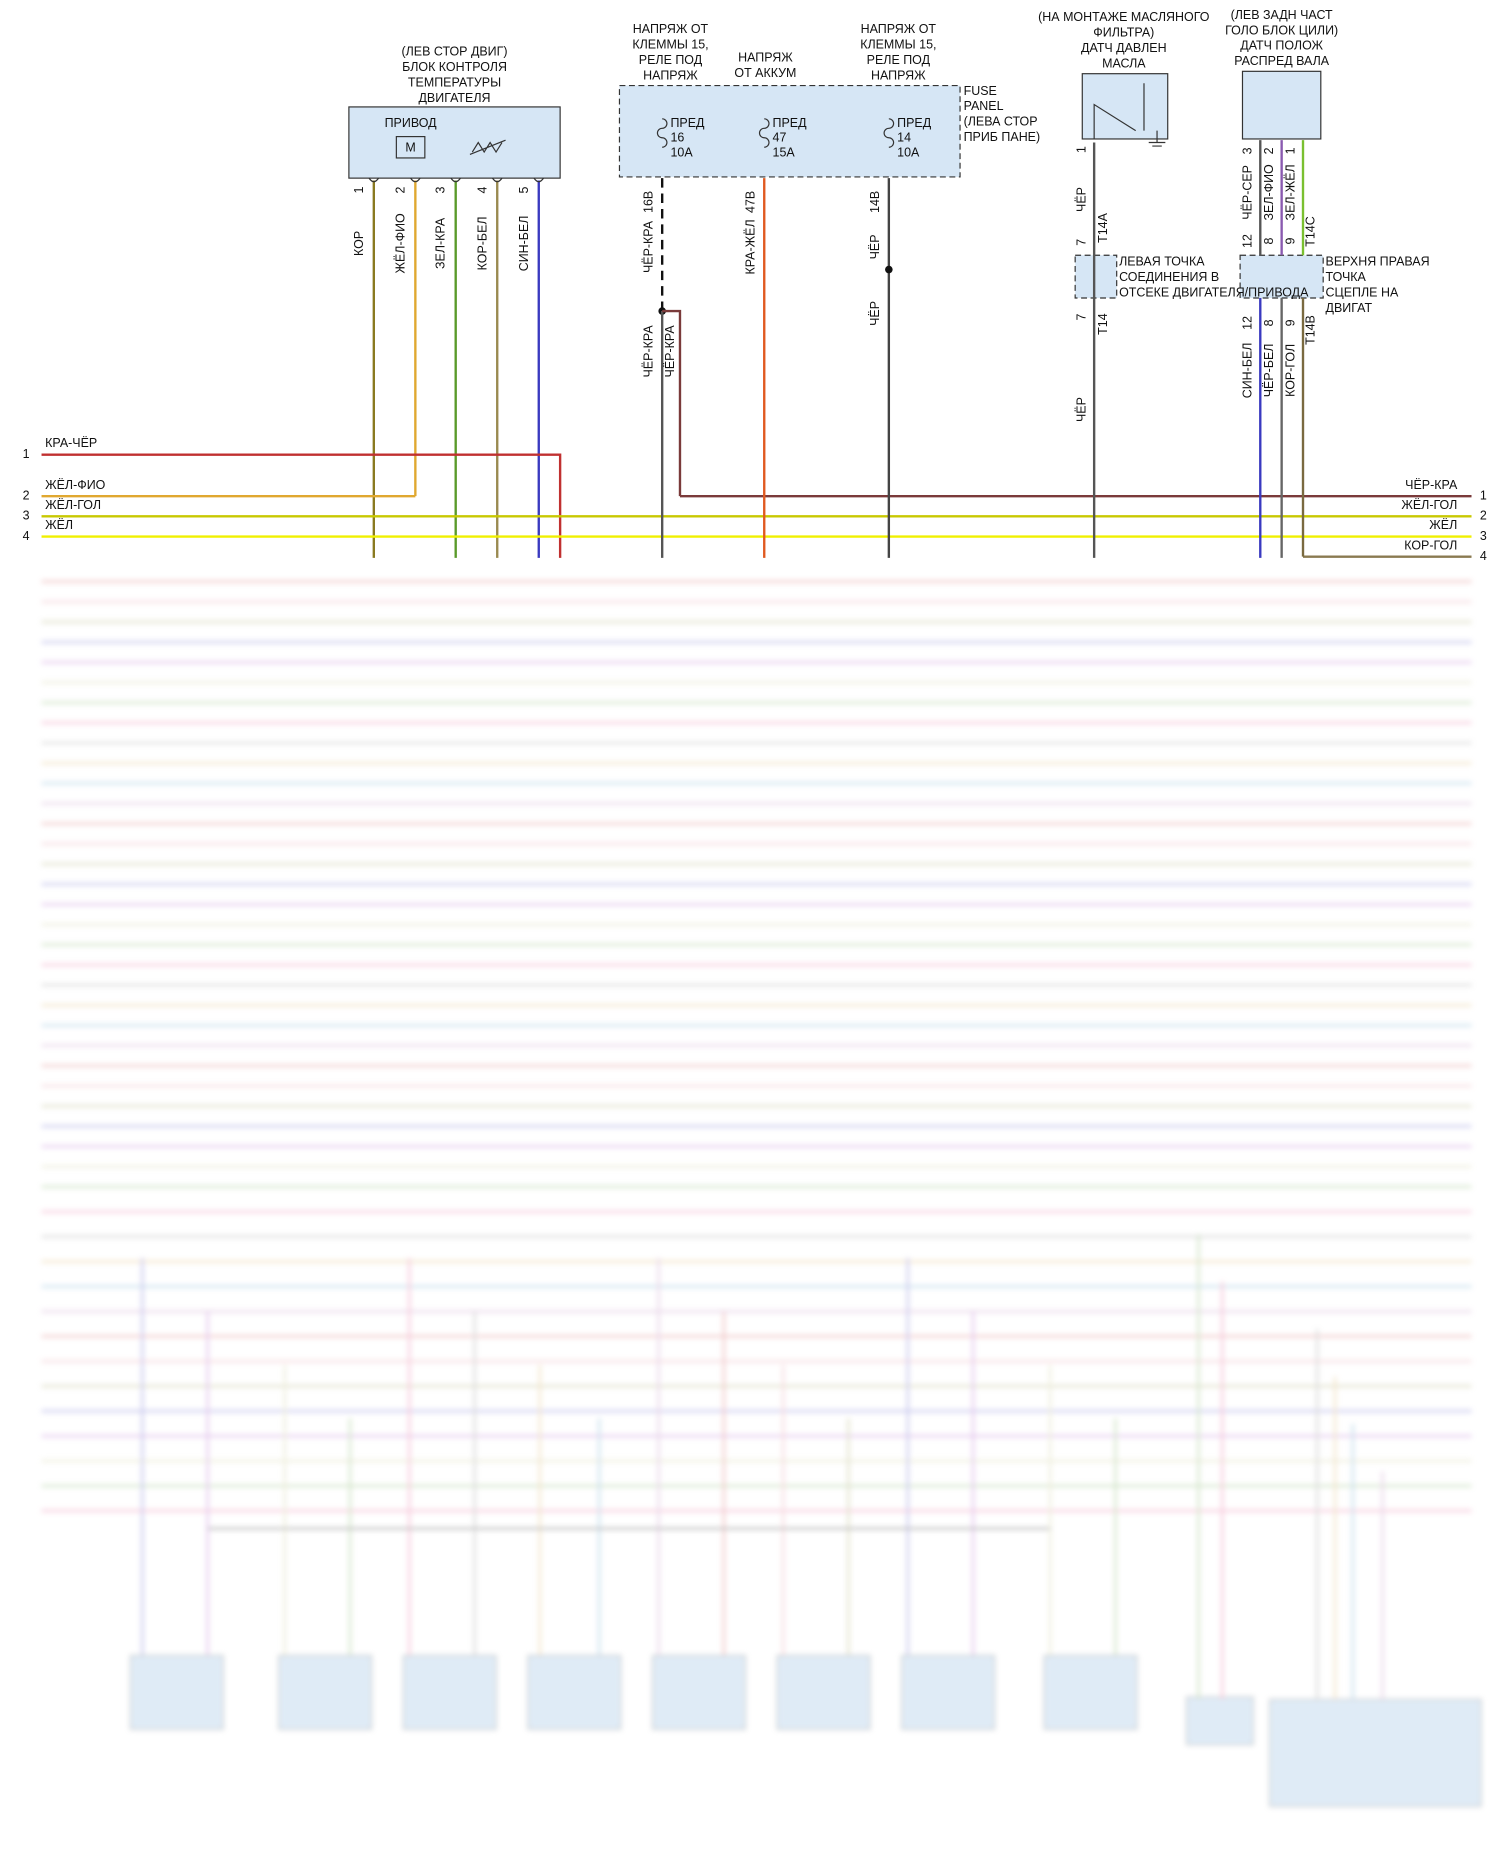  What do you see at coordinates (1483, 495) in the screenshot?
I see `bus-pin: 1` at bounding box center [1483, 495].